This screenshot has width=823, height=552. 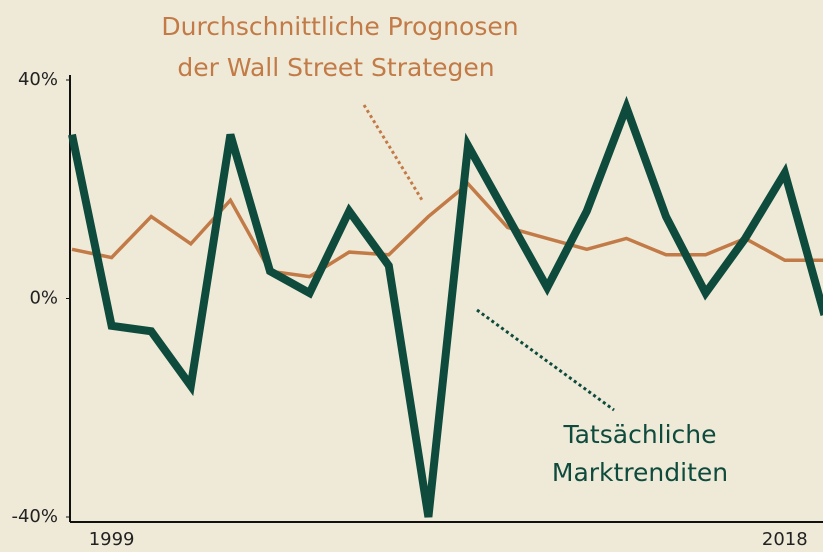 I want to click on y-tick-label: -40%, so click(x=34, y=516).